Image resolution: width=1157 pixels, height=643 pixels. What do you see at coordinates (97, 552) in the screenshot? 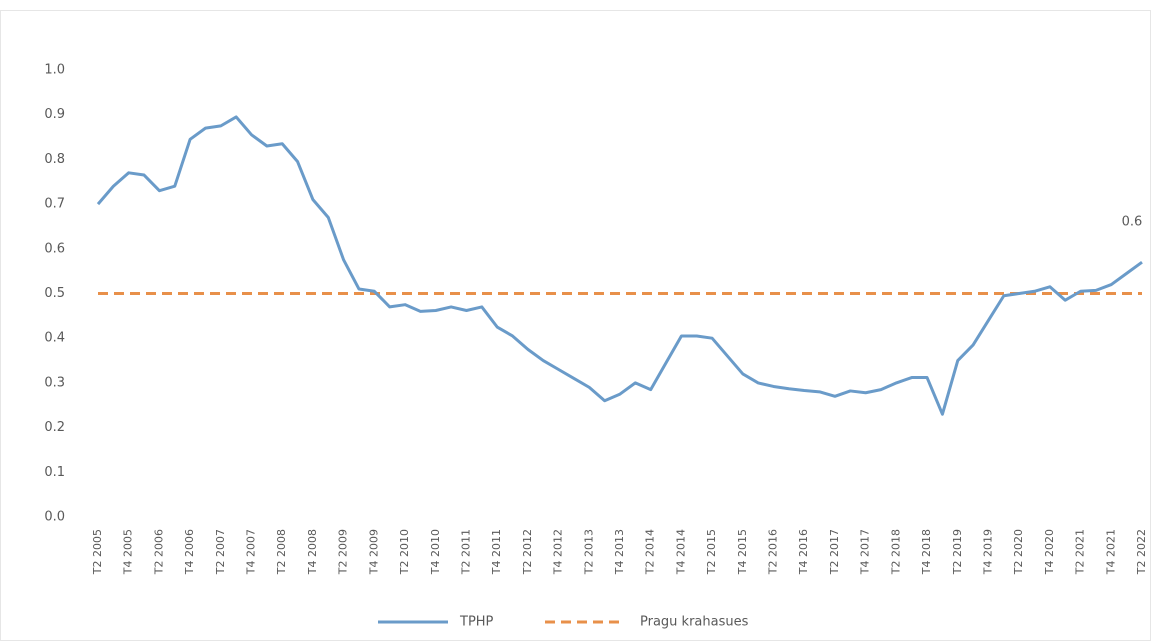
I see `x-tick-label: T2 2005` at bounding box center [97, 552].